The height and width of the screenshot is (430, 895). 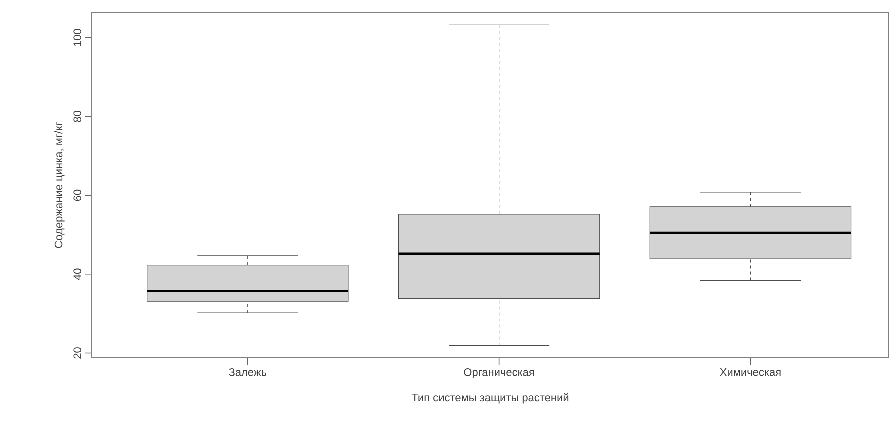 What do you see at coordinates (59, 185) in the screenshot?
I see `y-axis-title: Содержание цинка, мг/кг` at bounding box center [59, 185].